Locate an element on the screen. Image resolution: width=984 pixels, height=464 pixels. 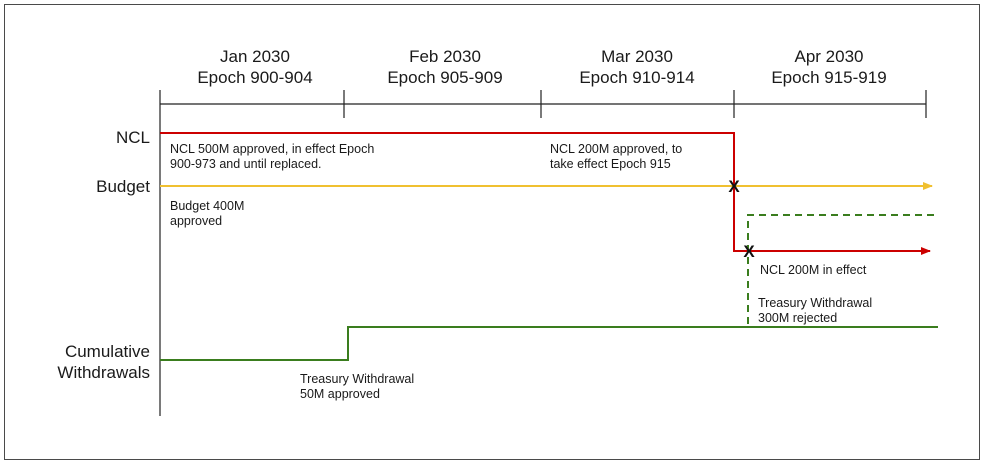
withdrawals-line is located at coordinates (549, 343).